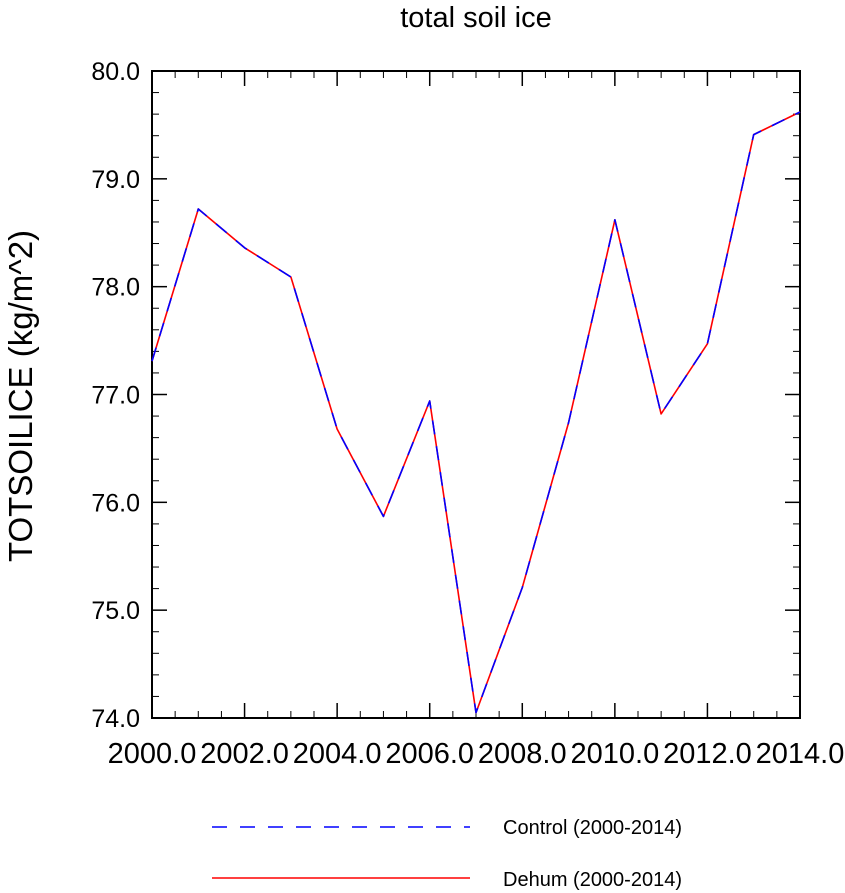  Describe the element at coordinates (115, 611) in the screenshot. I see `y-tick-label: 75.0` at that location.